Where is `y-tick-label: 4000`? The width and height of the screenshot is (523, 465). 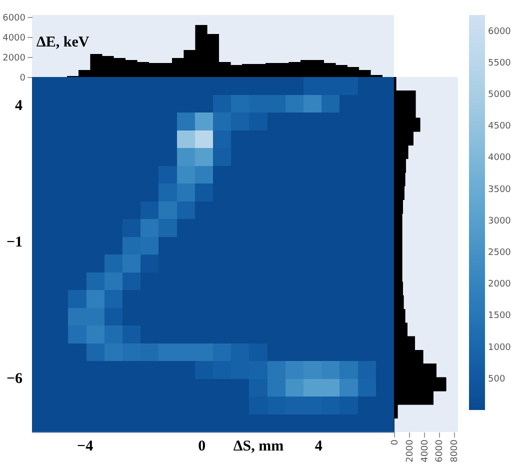
y-tick-label: 4000 is located at coordinates (14, 39).